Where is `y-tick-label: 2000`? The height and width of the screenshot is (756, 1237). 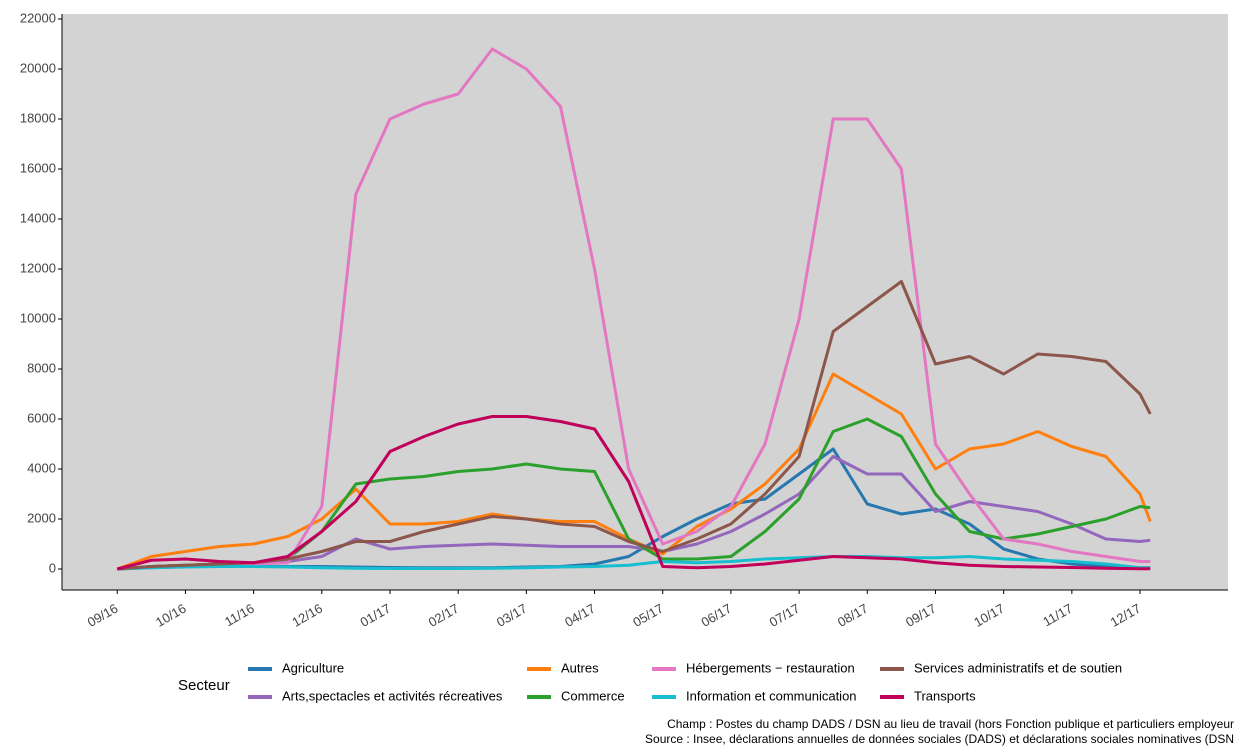 y-tick-label: 2000 is located at coordinates (41, 517).